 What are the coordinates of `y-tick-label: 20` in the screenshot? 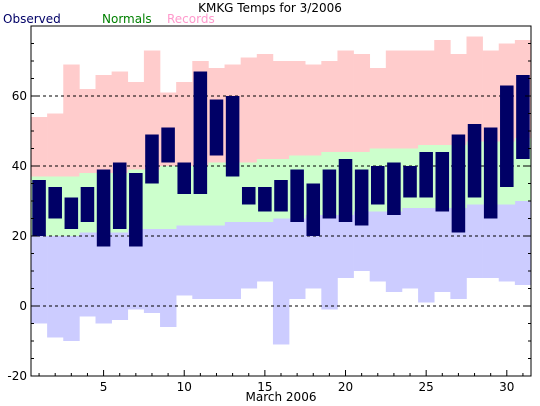 It's located at (19, 236).